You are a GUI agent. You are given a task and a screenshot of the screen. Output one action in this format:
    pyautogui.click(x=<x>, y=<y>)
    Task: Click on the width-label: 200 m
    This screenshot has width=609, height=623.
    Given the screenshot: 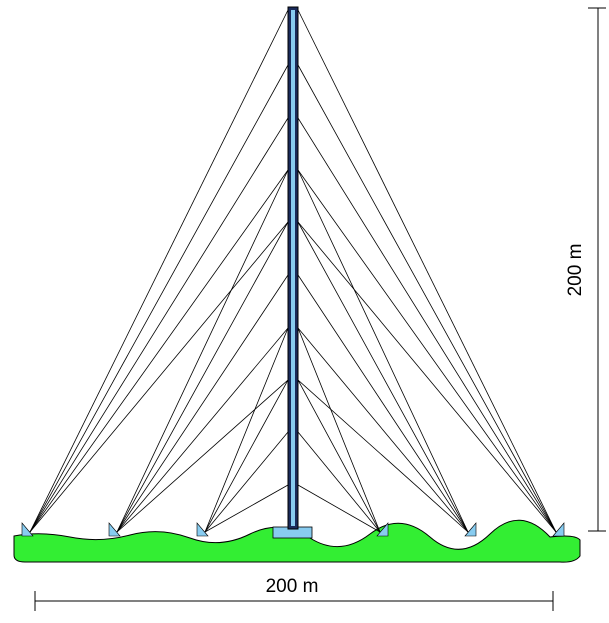 What is the action you would take?
    pyautogui.click(x=292, y=586)
    